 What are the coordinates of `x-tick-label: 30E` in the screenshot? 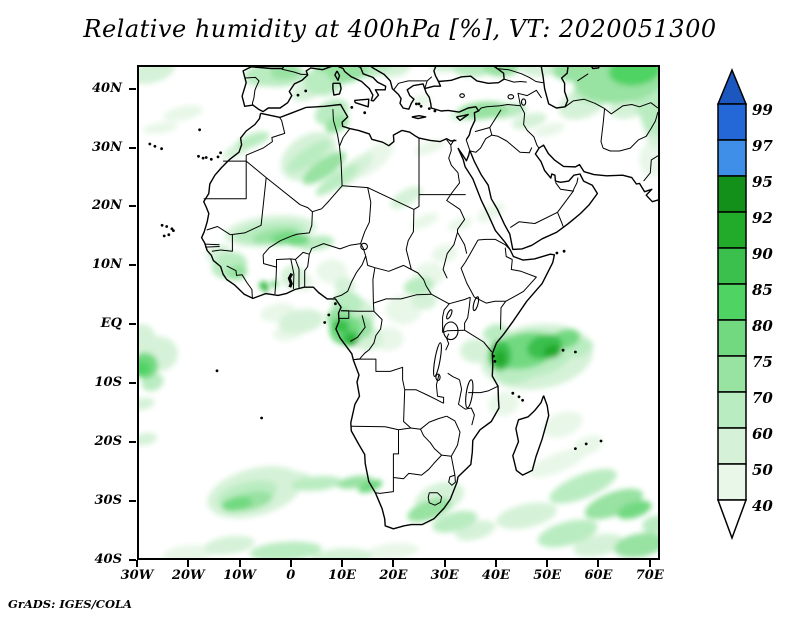 It's located at (444, 575).